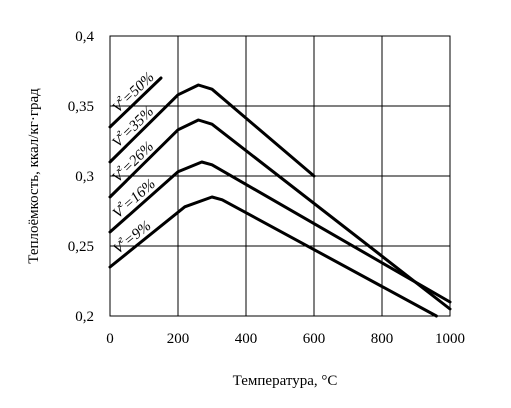 The height and width of the screenshot is (408, 511). I want to click on x-tick-label: 1000, so click(450, 339).